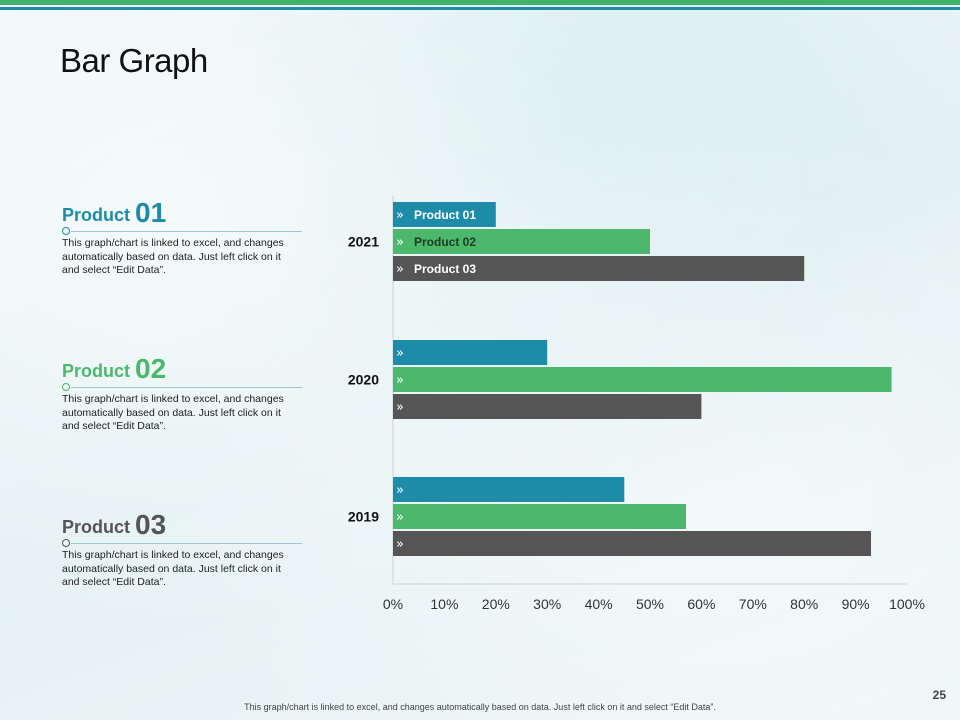 Image resolution: width=960 pixels, height=720 pixels. What do you see at coordinates (363, 517) in the screenshot?
I see `category-label: 2019` at bounding box center [363, 517].